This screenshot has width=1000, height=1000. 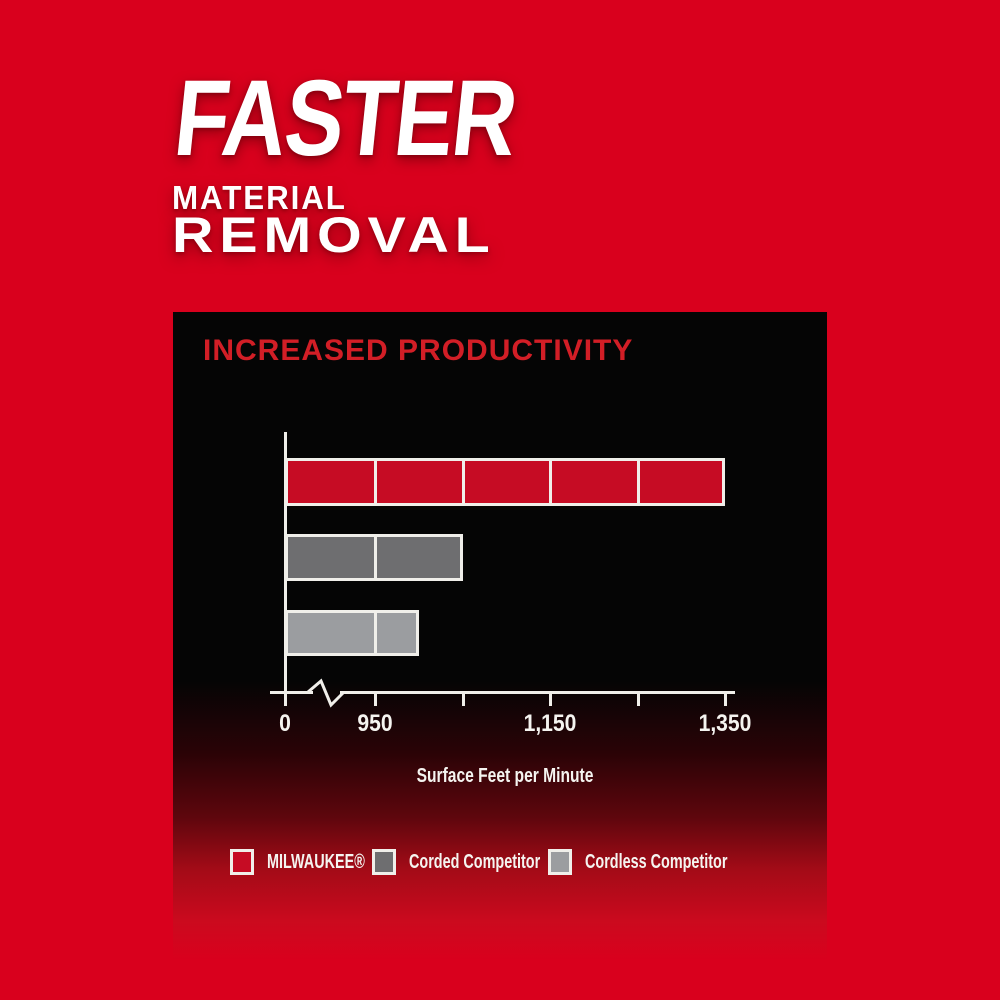 What do you see at coordinates (418, 350) in the screenshot?
I see `chart-title: INCREASED PRODUCTIVITY` at bounding box center [418, 350].